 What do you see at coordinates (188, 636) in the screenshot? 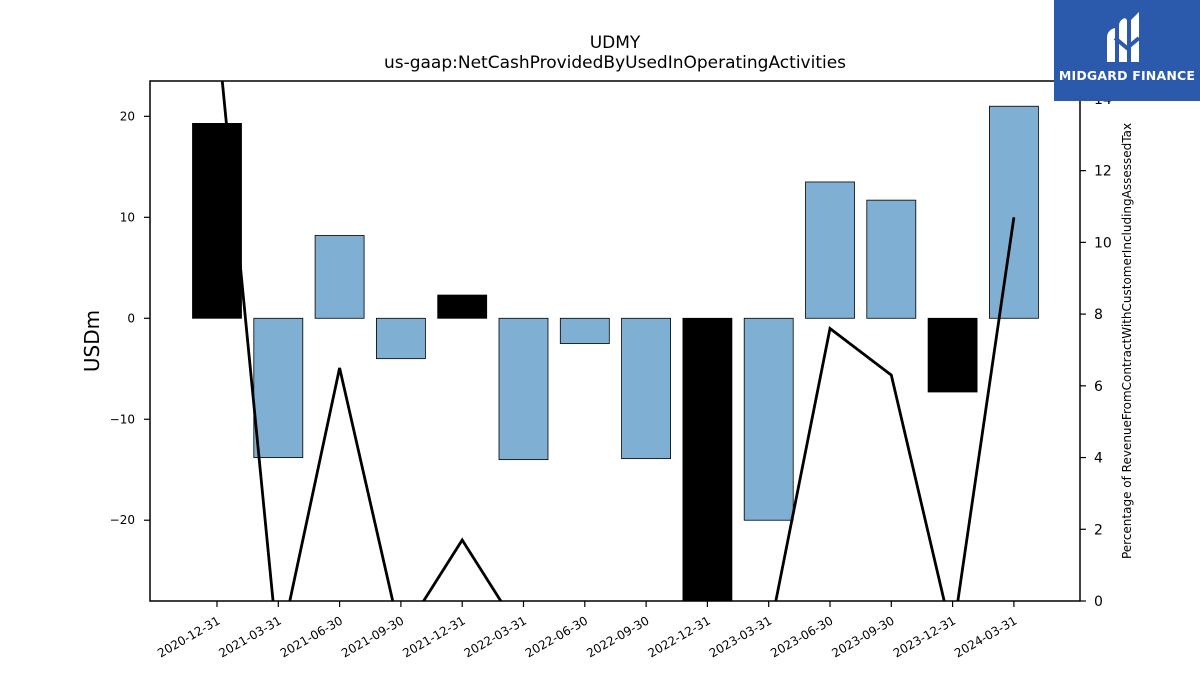
I see `x-tick-label: 2020-12-31` at bounding box center [188, 636].